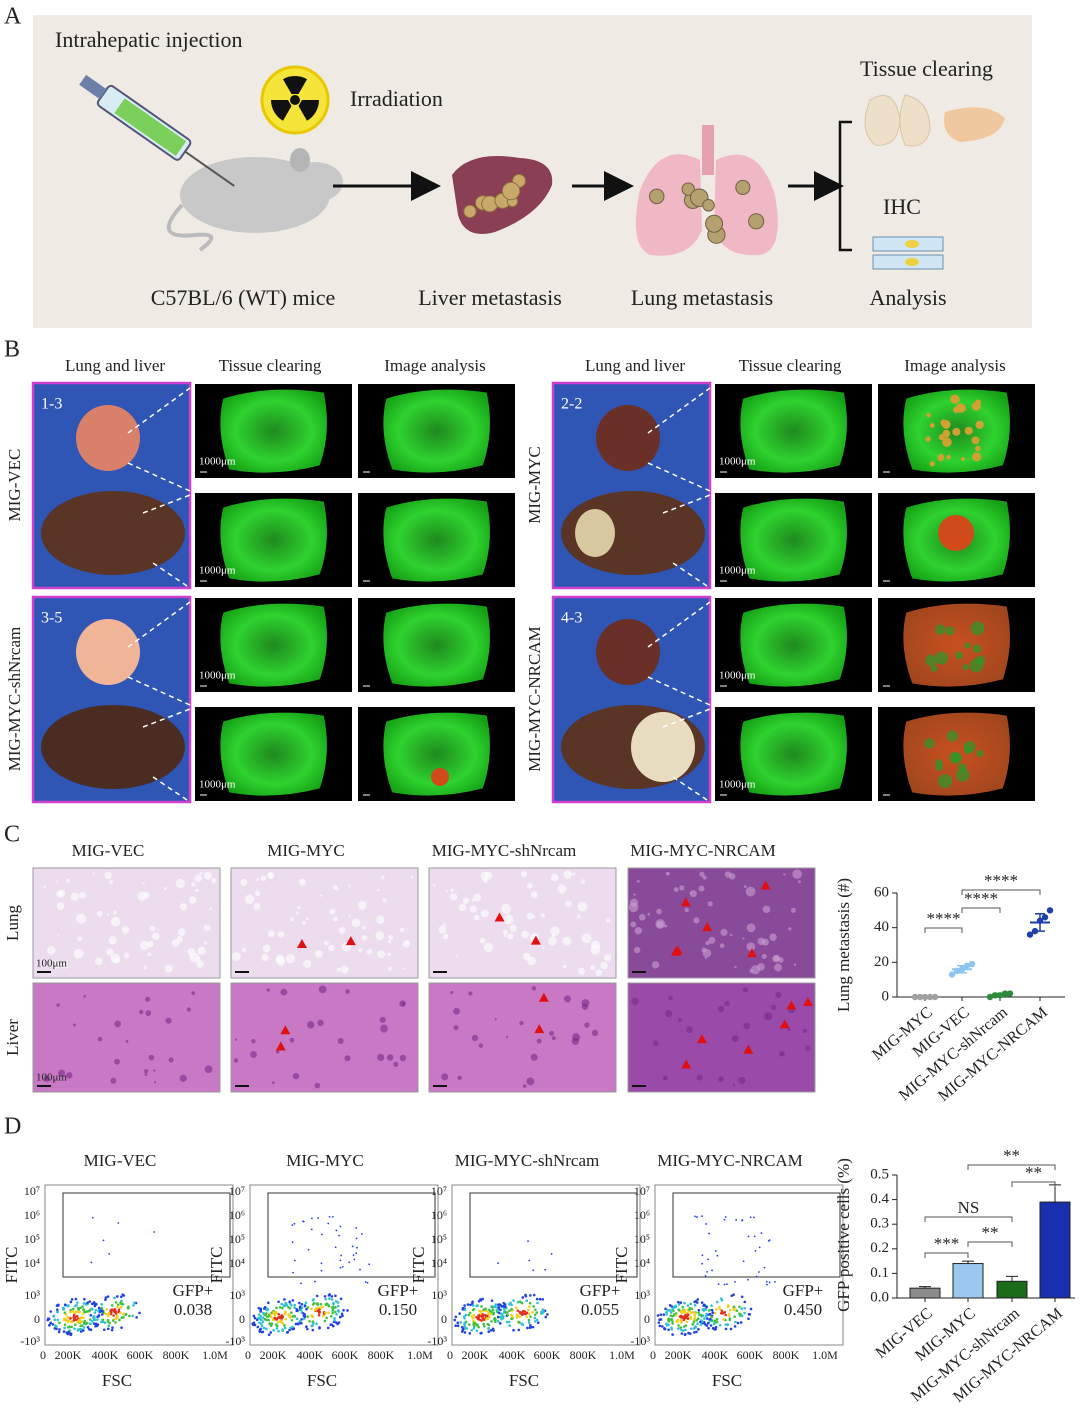  Describe the element at coordinates (444, 1319) in the screenshot. I see `tick-label: 0` at that location.